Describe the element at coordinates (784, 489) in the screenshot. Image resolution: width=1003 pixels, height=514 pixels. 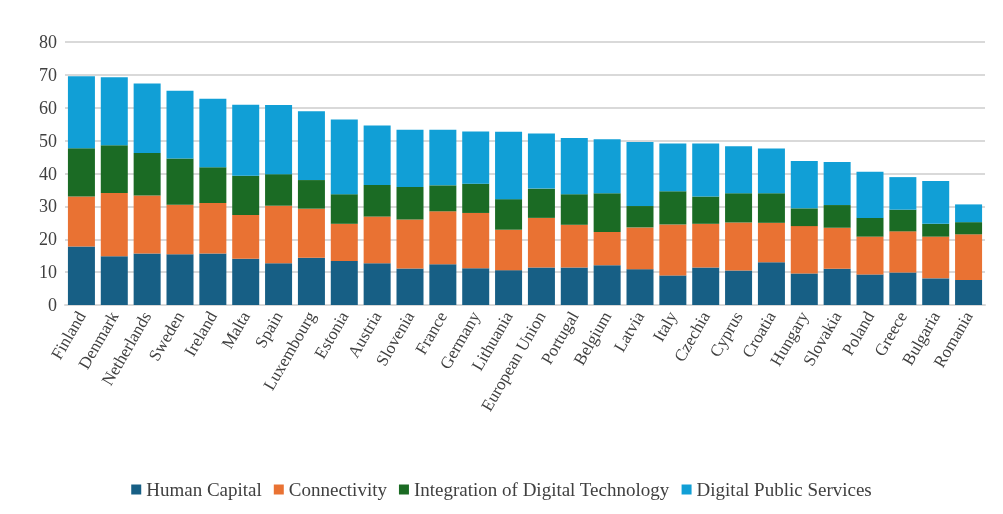
I see `legend-label: Digital Public Services` at that location.